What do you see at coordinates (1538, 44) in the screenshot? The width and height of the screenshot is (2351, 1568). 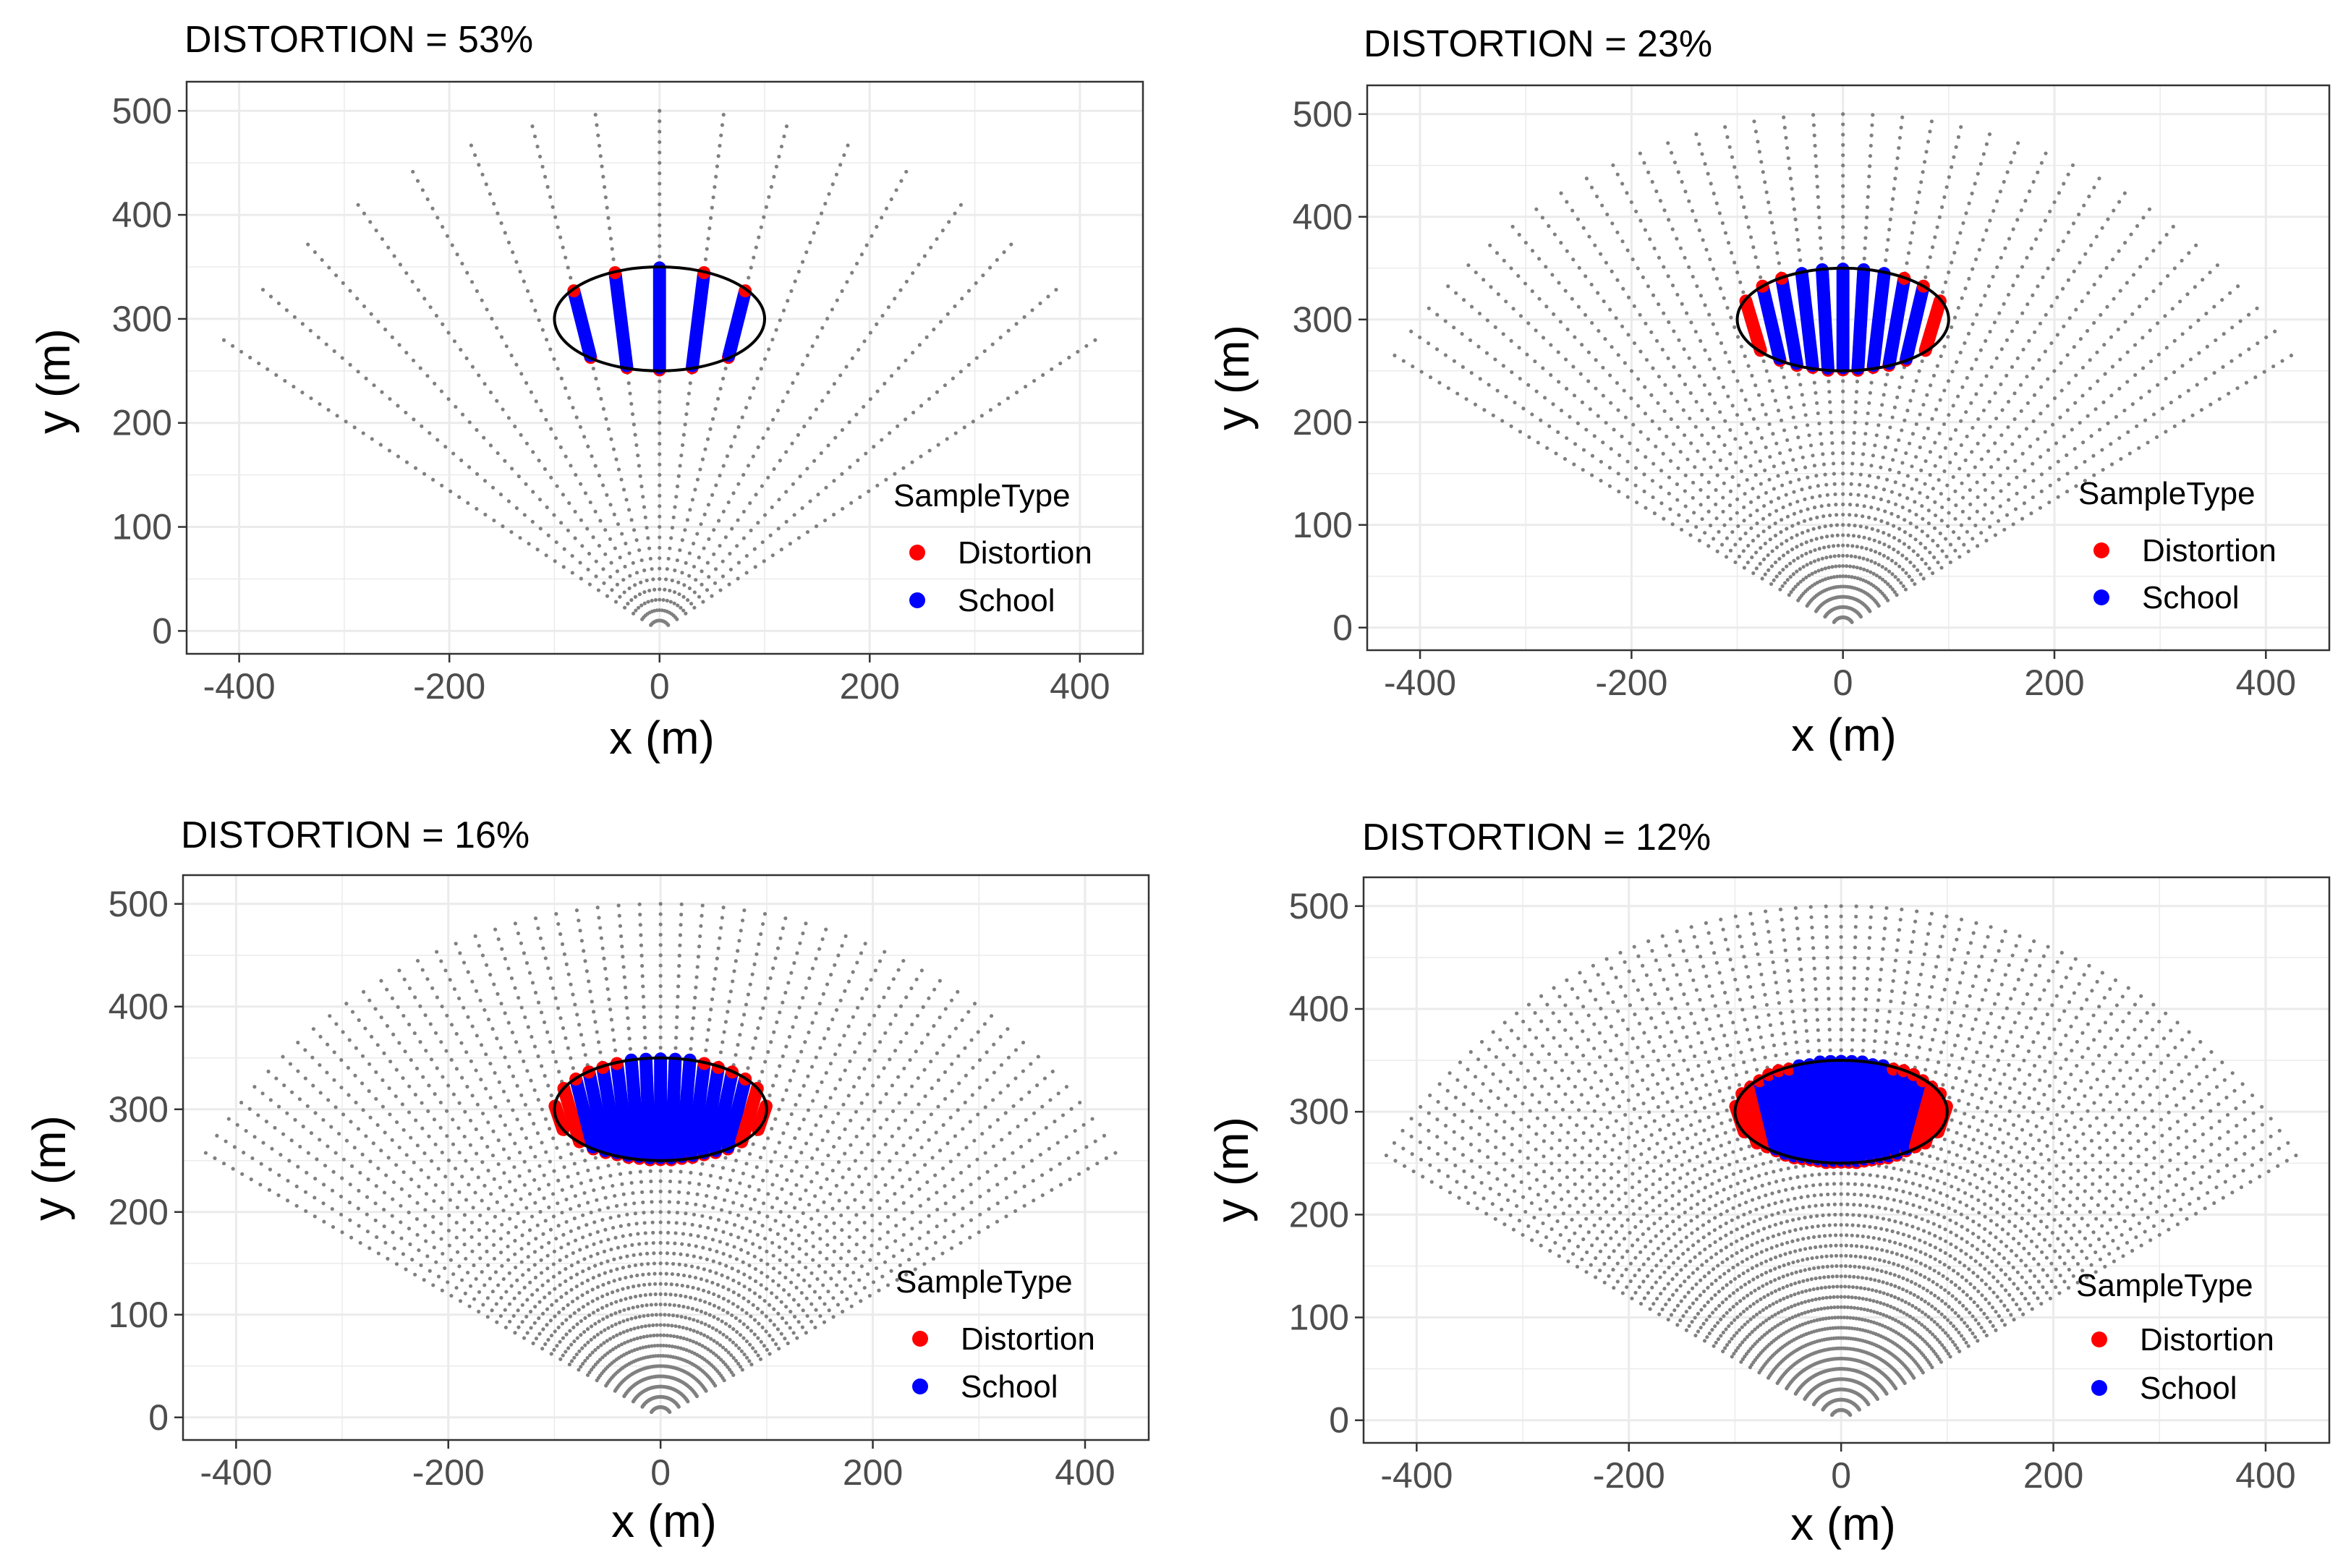 I see `panel-title: DISTORTION = 23%` at bounding box center [1538, 44].